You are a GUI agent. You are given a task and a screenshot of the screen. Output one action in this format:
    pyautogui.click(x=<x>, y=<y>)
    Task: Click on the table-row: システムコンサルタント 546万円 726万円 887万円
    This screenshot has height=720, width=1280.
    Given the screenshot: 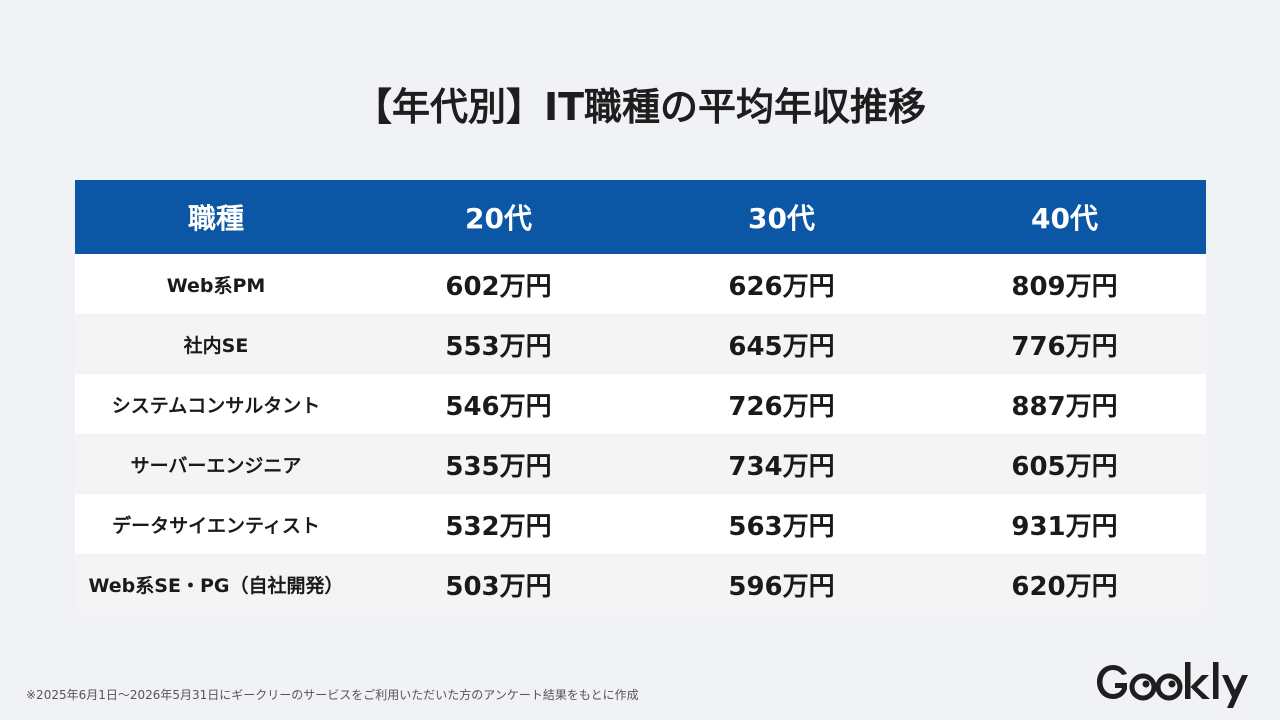 What is the action you would take?
    pyautogui.click(x=640, y=404)
    